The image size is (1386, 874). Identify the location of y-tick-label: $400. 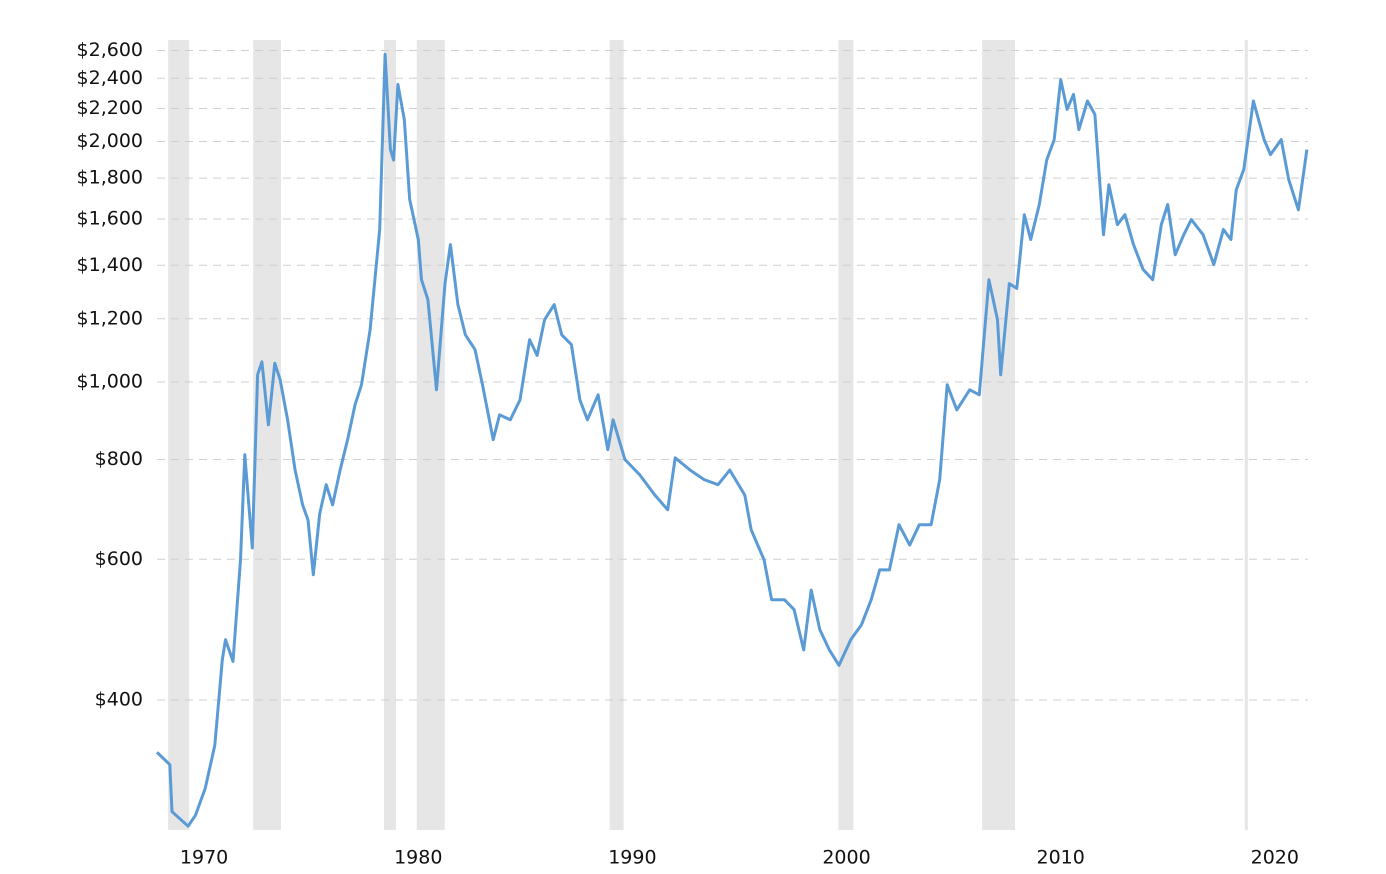
(119, 699).